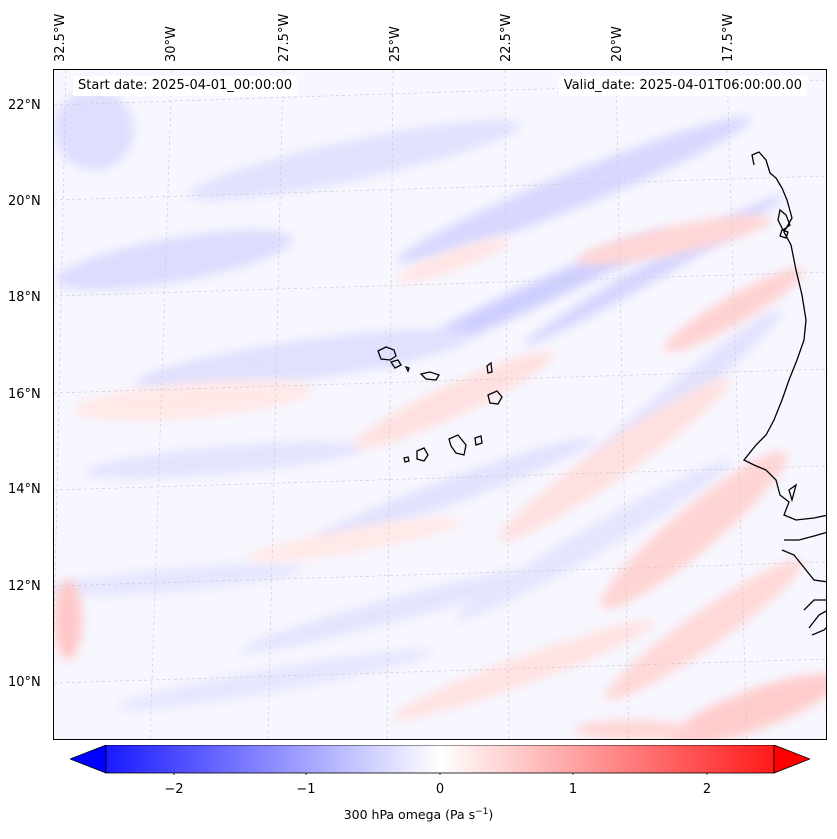 The image size is (837, 839). What do you see at coordinates (728, 37) in the screenshot?
I see `lon-label-17-5w: 17.5°W` at bounding box center [728, 37].